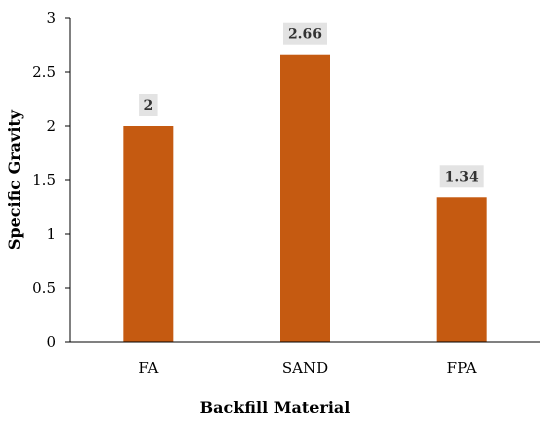 This screenshot has height=428, width=550. I want to click on category-labels: FA SAND FPA, so click(307, 368).